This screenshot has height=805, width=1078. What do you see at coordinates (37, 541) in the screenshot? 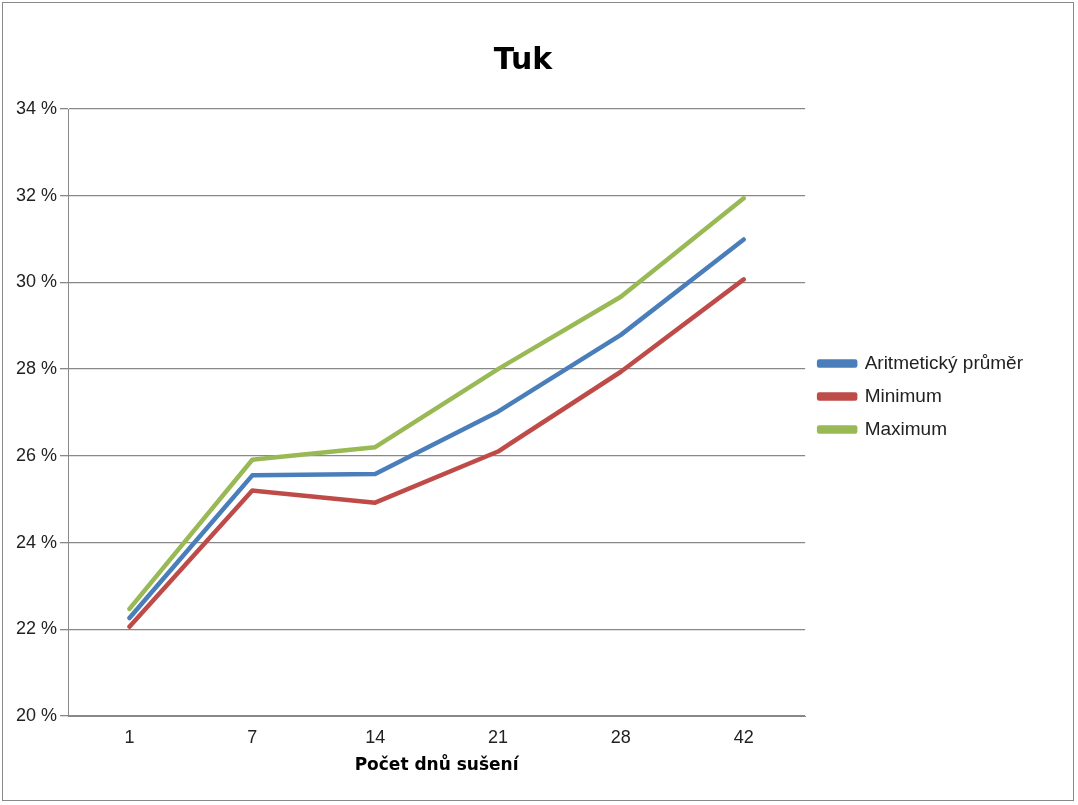
I see `y-tick-label: 24 %` at bounding box center [37, 541].